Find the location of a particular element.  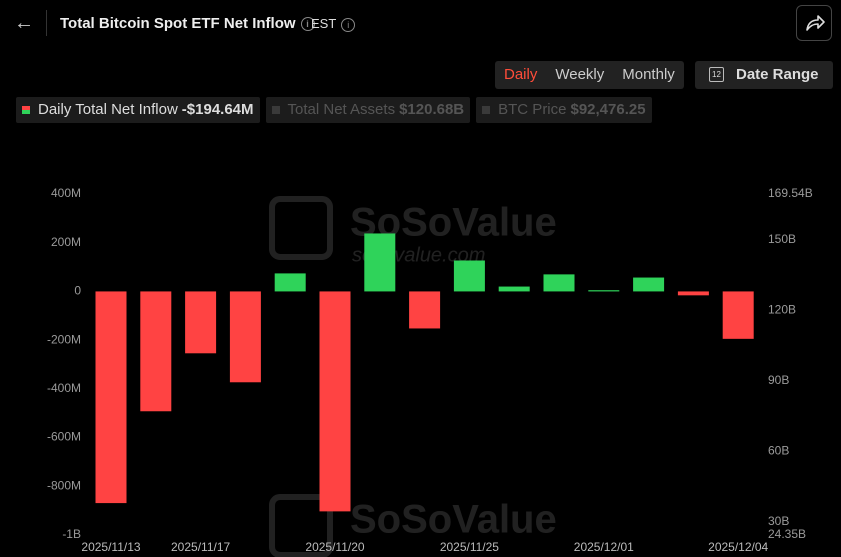

y-tick-label: -800M is located at coordinates (64, 485).